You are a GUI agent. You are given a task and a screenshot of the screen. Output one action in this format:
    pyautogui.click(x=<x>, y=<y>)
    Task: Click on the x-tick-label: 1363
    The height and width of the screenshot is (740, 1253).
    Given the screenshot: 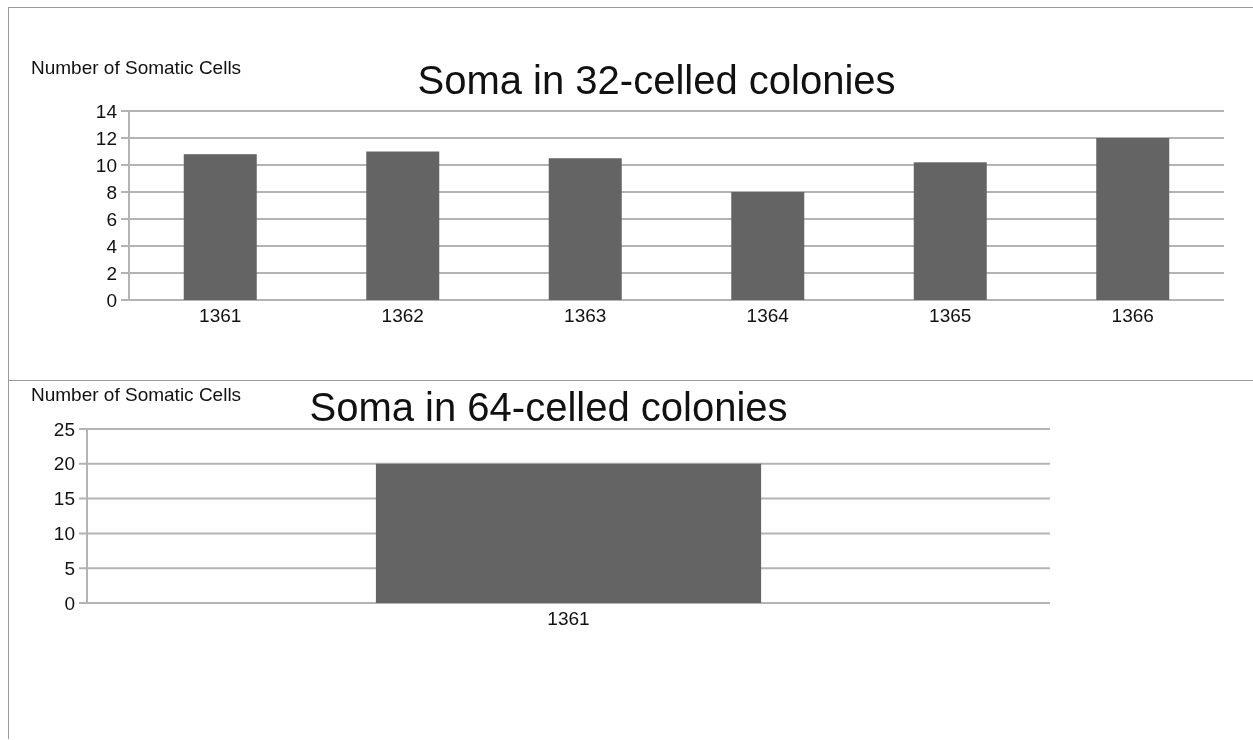 What is the action you would take?
    pyautogui.click(x=585, y=315)
    